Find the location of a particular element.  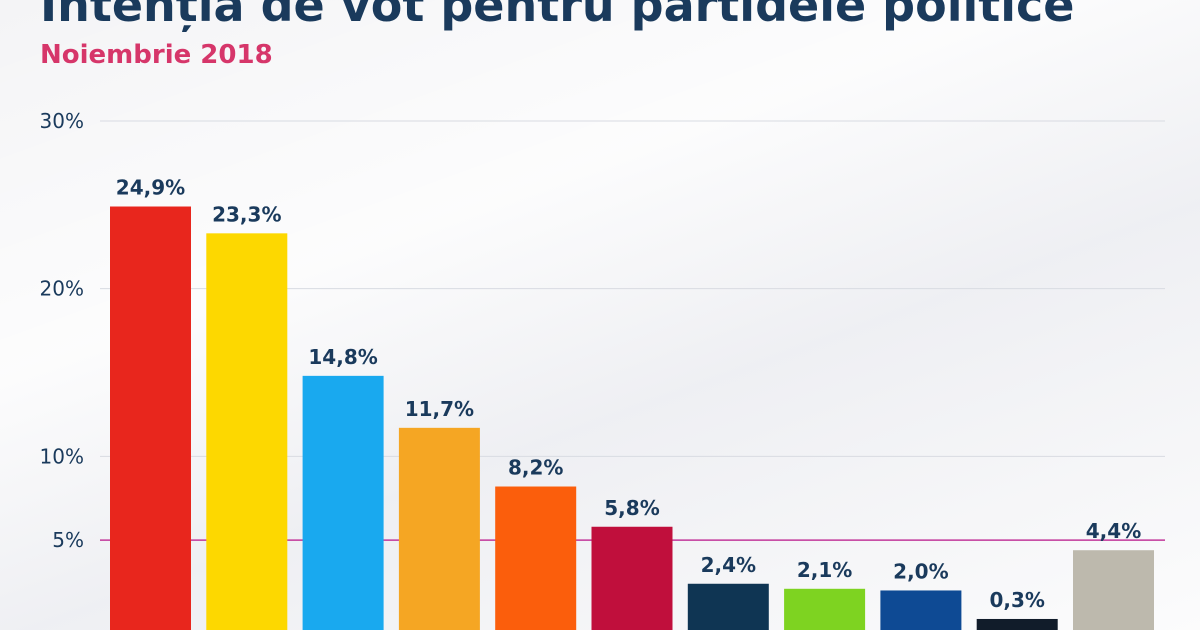

bar-value-label: 24,9% is located at coordinates (150, 188).